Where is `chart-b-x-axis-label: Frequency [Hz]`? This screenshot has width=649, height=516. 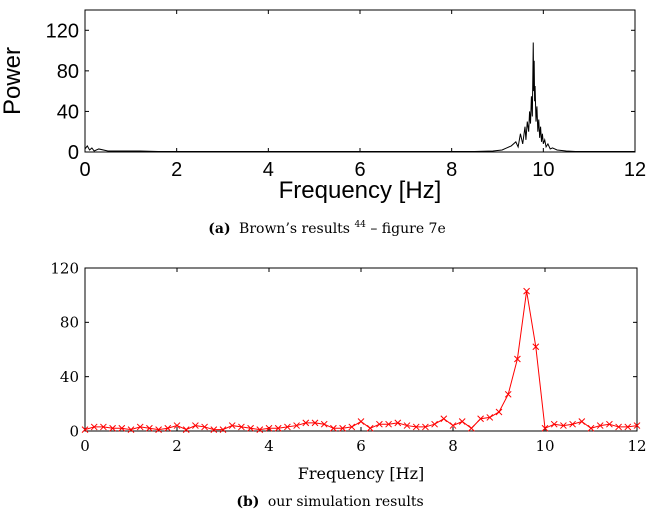
chart-b-x-axis-label: Frequency [Hz] is located at coordinates (361, 473).